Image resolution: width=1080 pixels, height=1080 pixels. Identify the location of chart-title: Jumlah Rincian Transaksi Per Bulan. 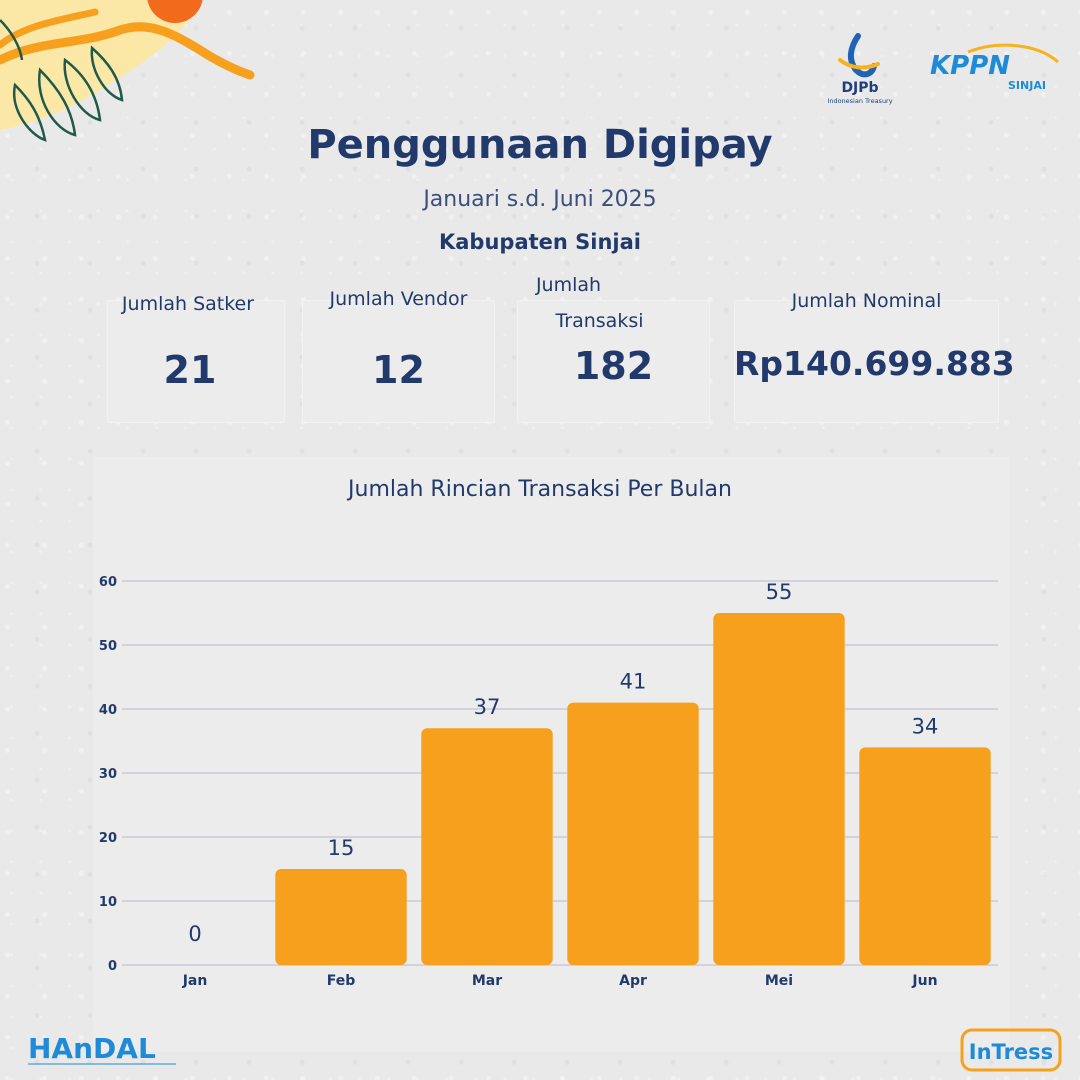
(540, 489).